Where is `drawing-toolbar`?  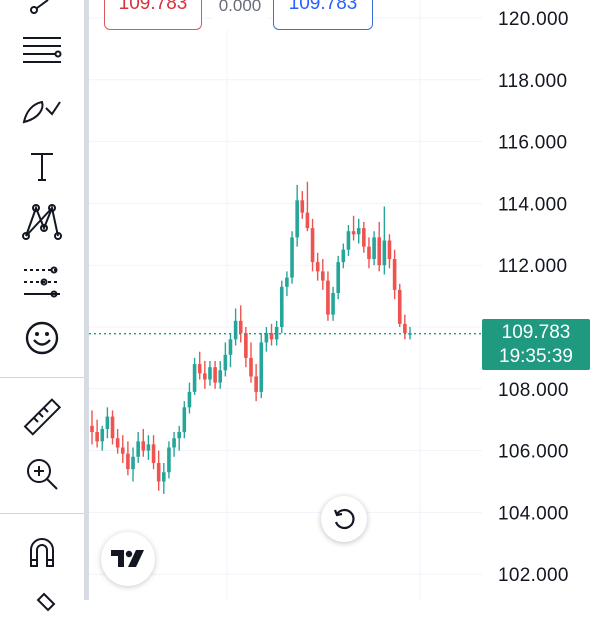
drawing-toolbar is located at coordinates (42, 306).